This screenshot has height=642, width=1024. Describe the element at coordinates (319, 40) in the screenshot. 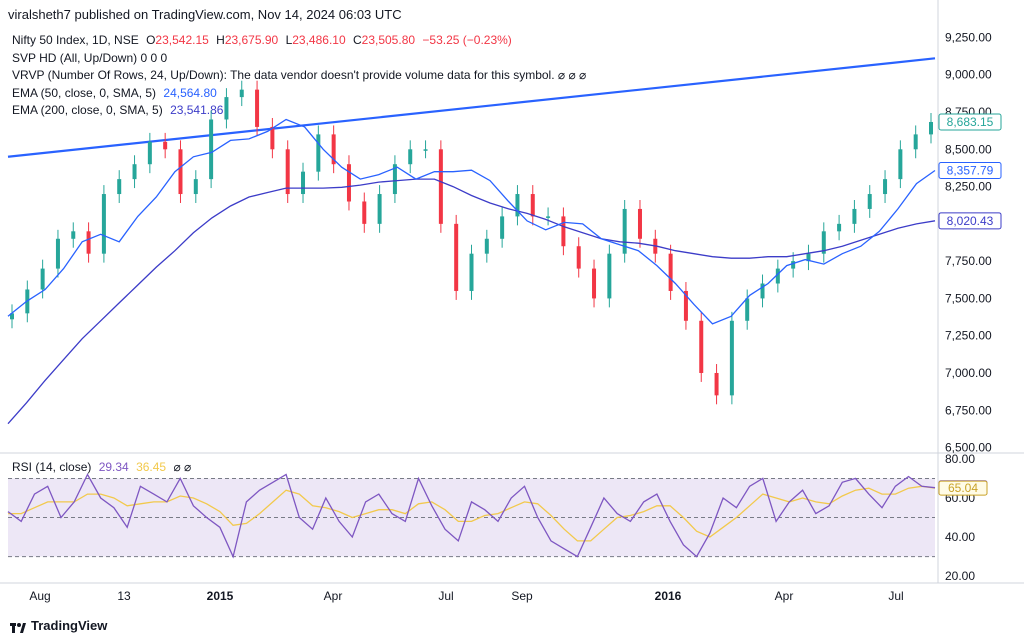

I see `low-value: 23,486.10` at that location.